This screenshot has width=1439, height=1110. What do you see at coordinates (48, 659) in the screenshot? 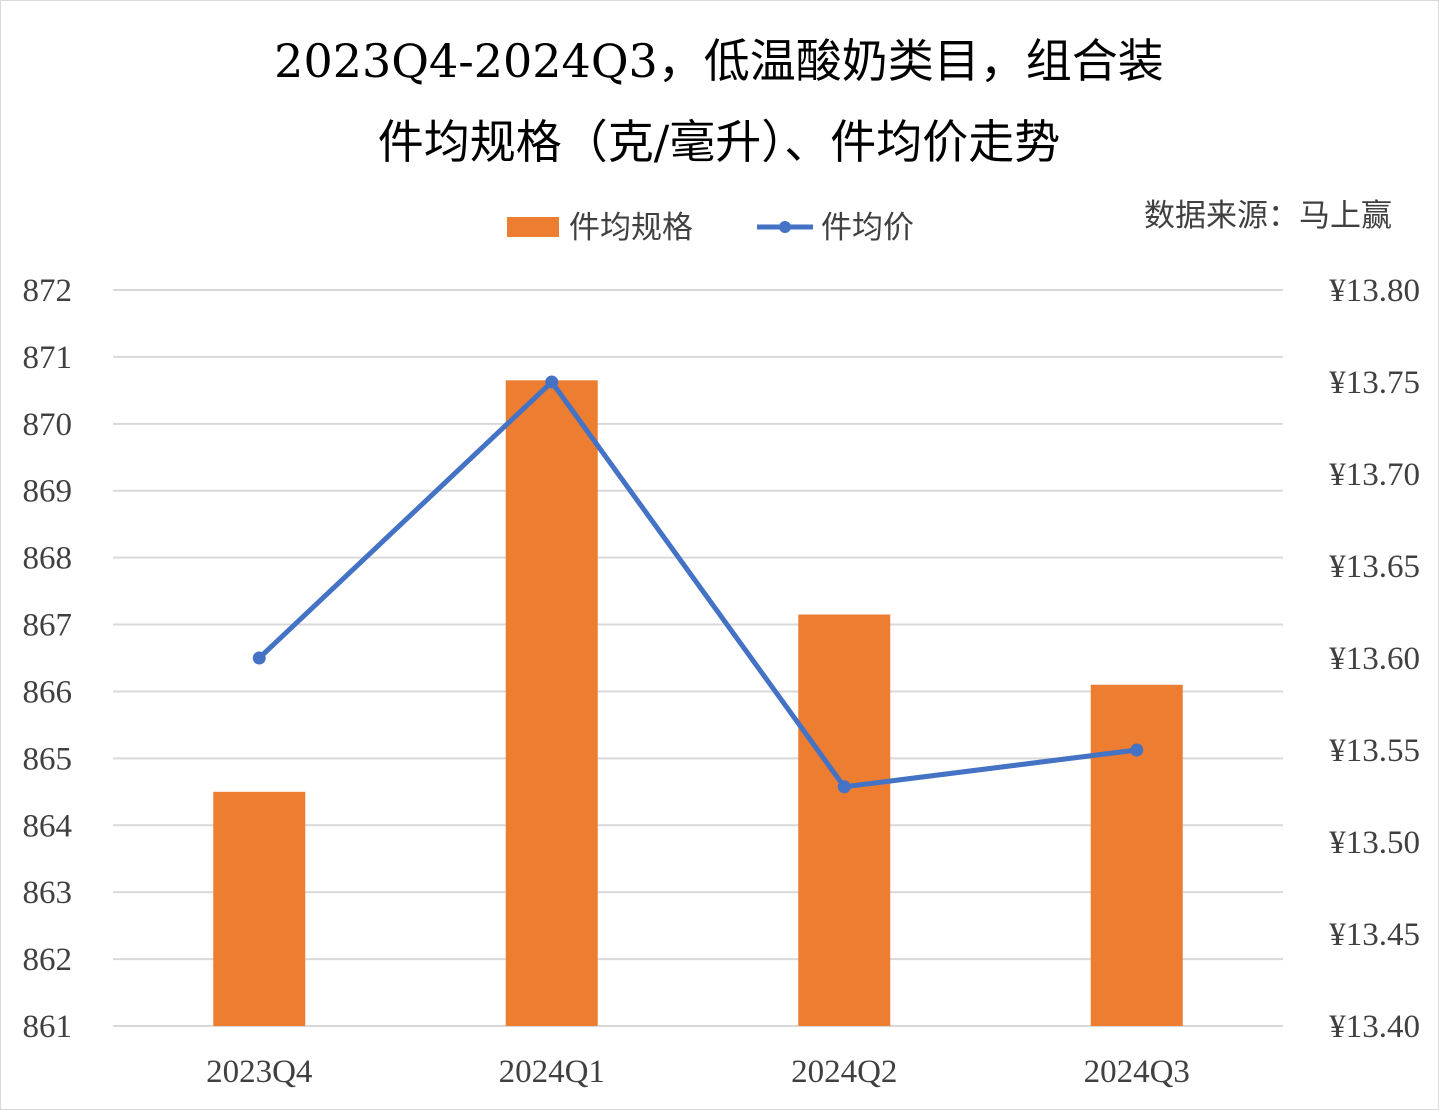
I see `y-axis-left: 861 862 863 864 865 866 867 868 869 870 871 872` at bounding box center [48, 659].